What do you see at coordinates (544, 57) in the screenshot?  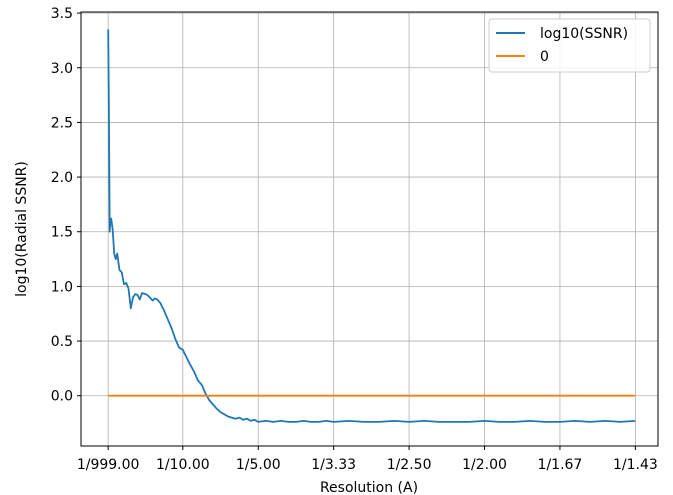 I see `legend-label-zero: 0` at bounding box center [544, 57].